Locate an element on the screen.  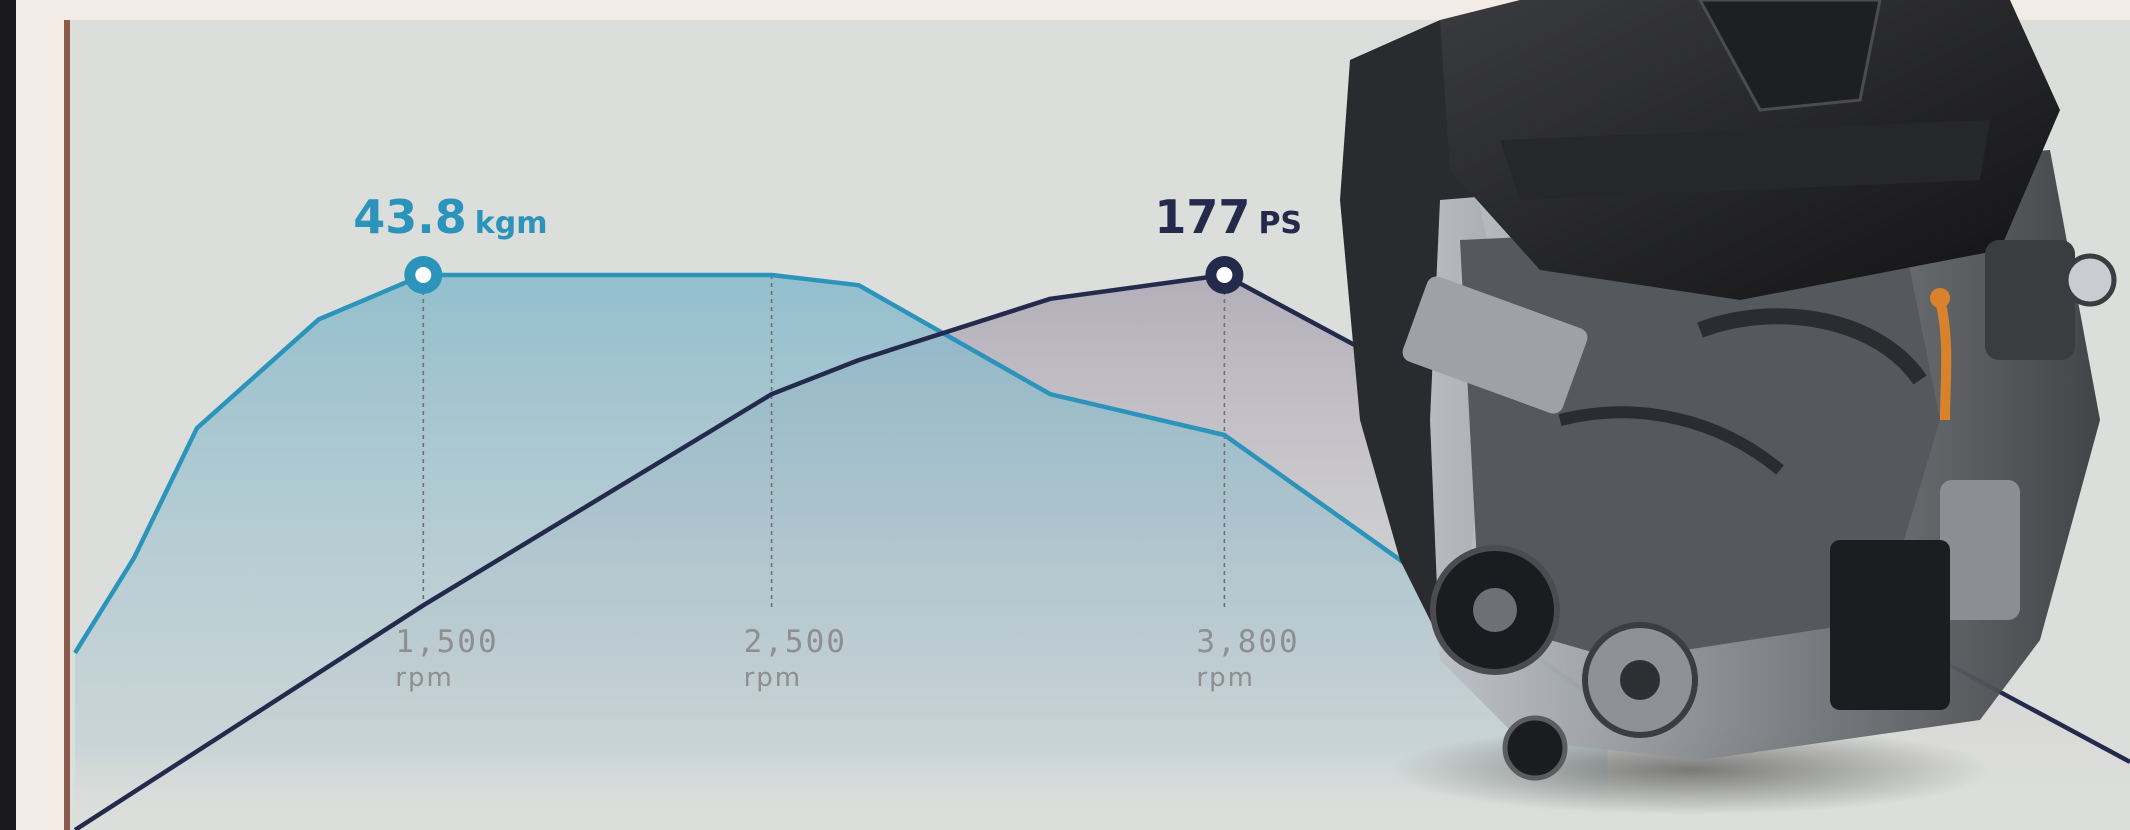
power-peak-value: 177 is located at coordinates (1202, 217).